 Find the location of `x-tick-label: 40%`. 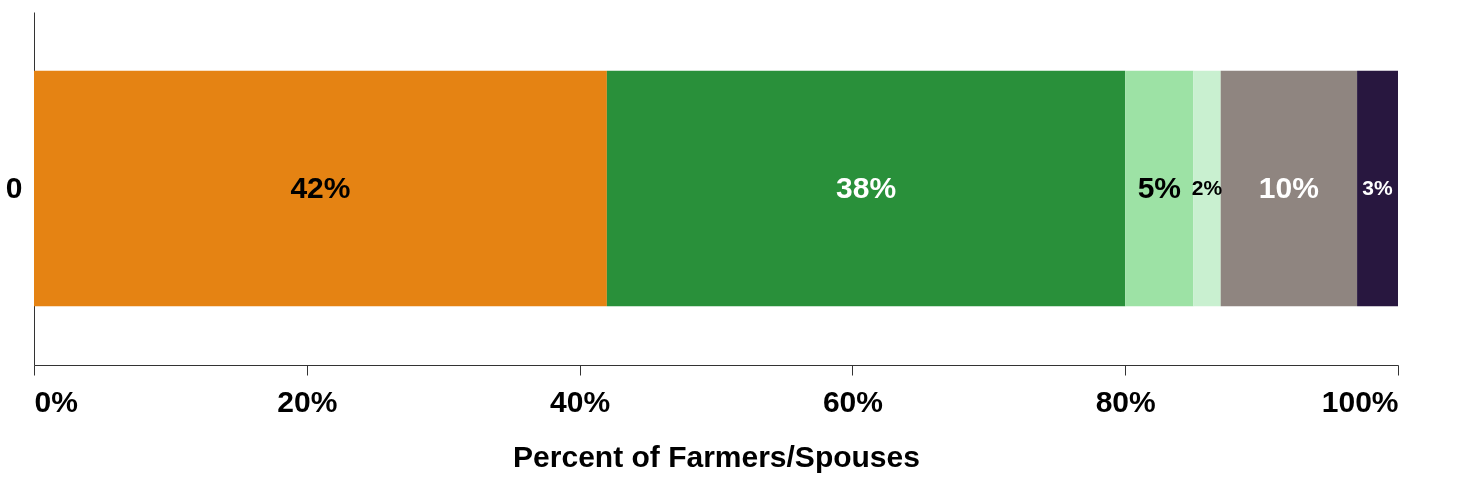

x-tick-label: 40% is located at coordinates (580, 401).